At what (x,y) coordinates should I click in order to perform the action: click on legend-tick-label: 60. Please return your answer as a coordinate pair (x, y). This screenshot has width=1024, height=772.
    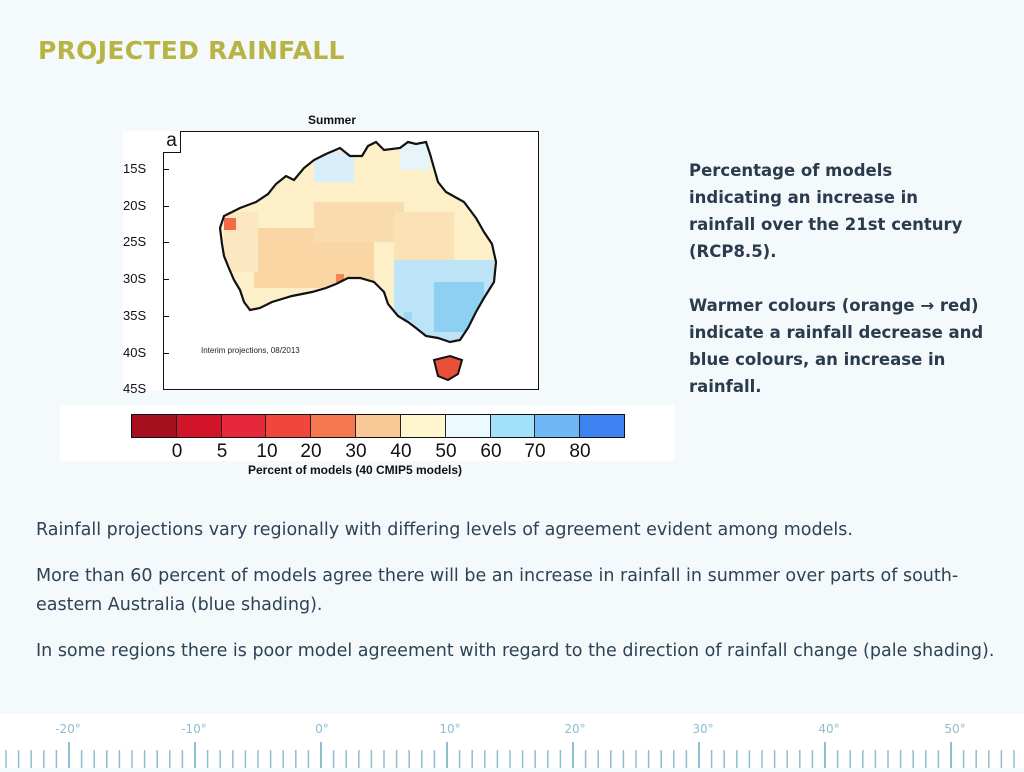
    Looking at the image, I should click on (491, 451).